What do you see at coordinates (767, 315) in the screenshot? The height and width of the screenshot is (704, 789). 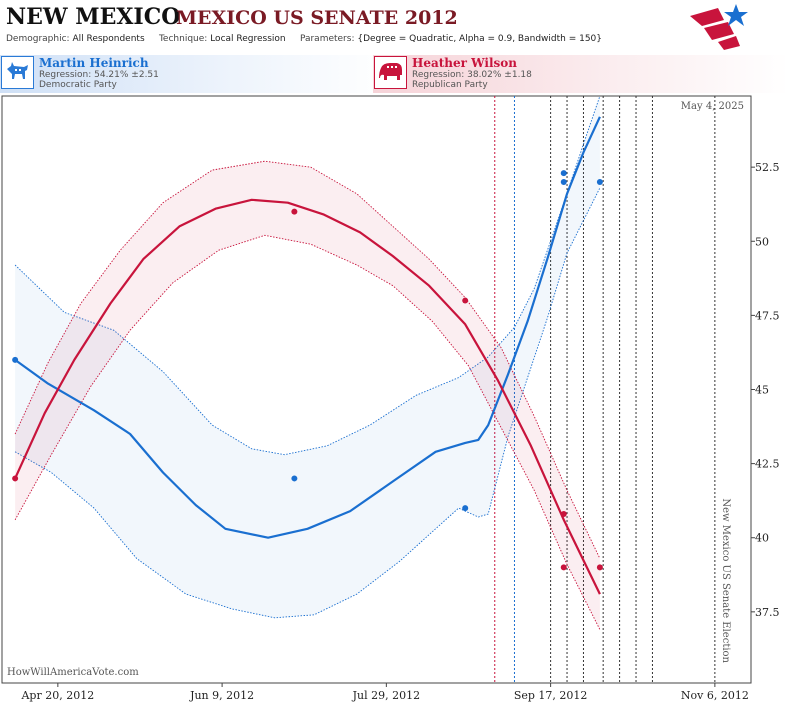 I see `y-tick-label-4: 47.5` at bounding box center [767, 315].